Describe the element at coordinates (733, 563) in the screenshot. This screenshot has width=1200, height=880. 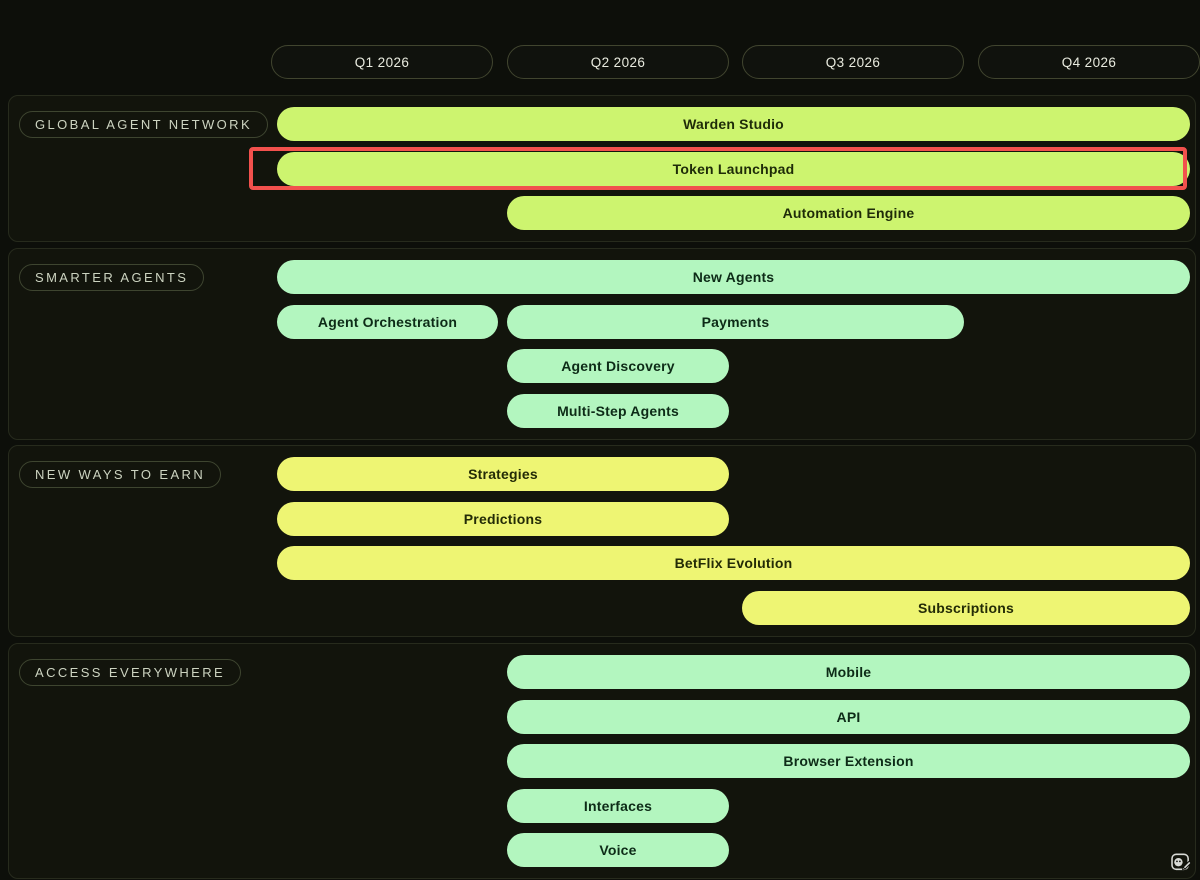
I see `roadmap-bar-betflix-evolution: BetFlix Evolution` at that location.